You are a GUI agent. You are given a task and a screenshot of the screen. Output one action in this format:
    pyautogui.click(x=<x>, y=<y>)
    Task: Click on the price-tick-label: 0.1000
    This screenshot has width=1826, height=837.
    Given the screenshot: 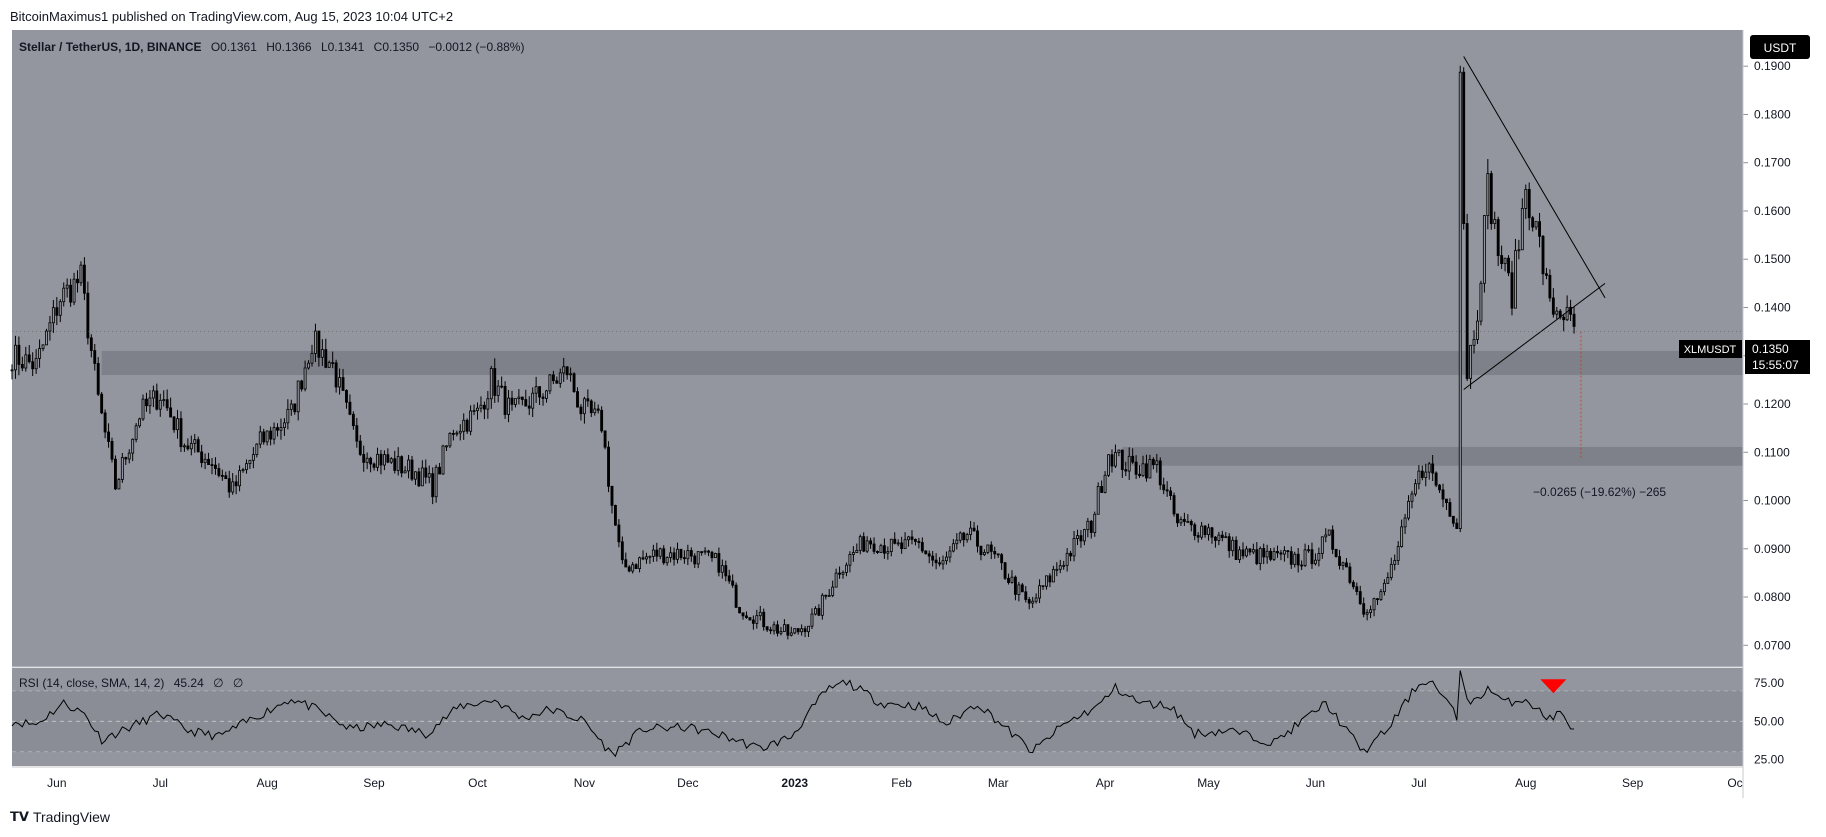 What is the action you would take?
    pyautogui.click(x=1772, y=501)
    